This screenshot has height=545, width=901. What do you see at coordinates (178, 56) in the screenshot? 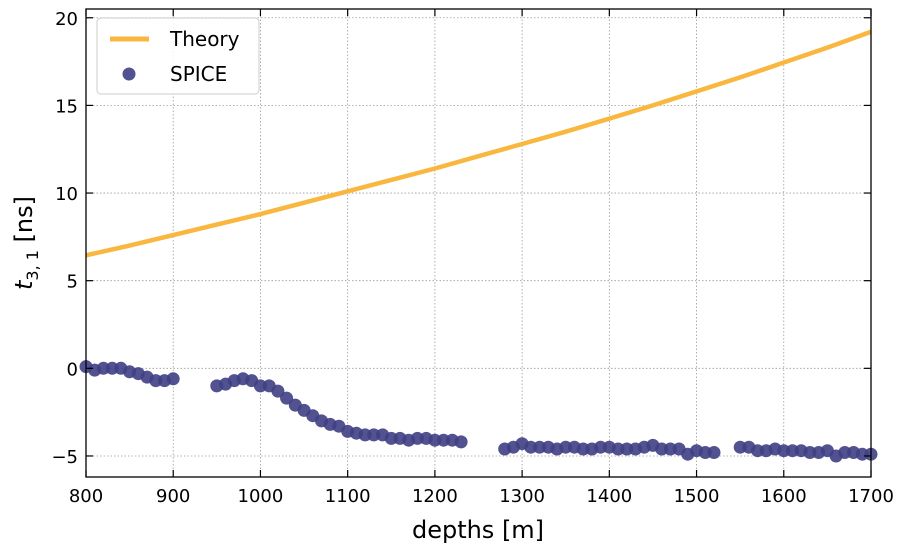
I see `legend: Theory SPICE` at bounding box center [178, 56].